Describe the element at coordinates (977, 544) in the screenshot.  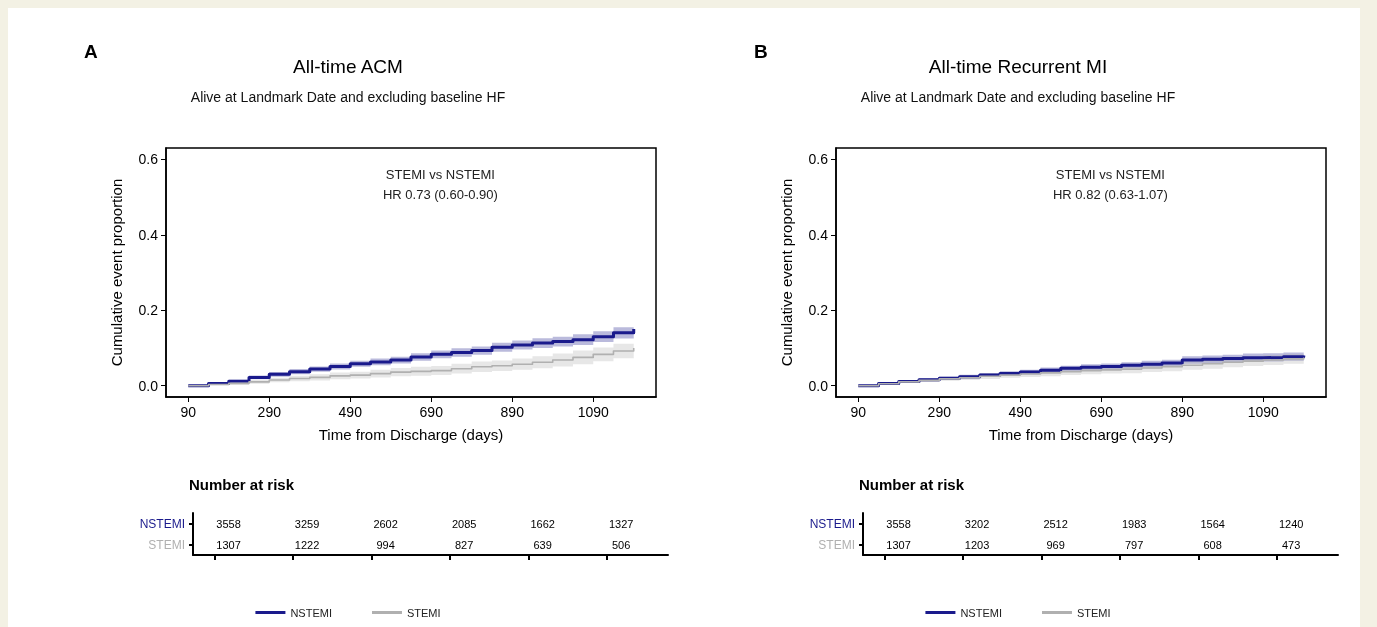
I see `text: 1203` at that location.